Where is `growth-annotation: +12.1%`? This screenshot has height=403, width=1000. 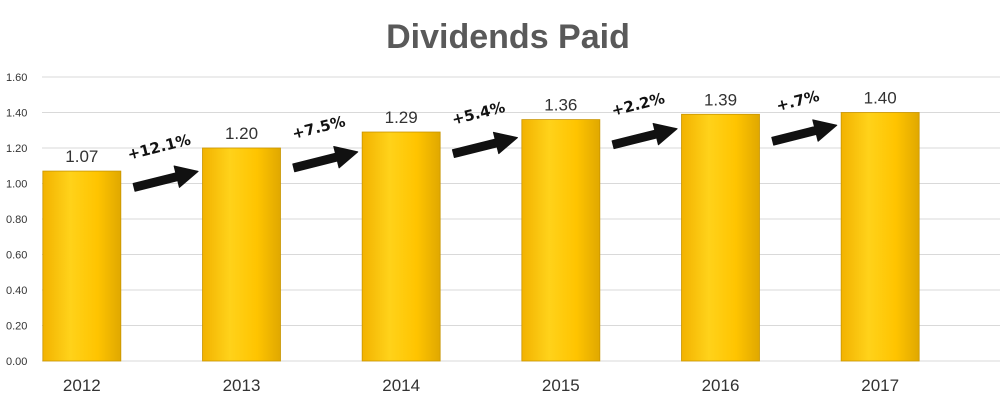 growth-annotation: +12.1% is located at coordinates (162, 161).